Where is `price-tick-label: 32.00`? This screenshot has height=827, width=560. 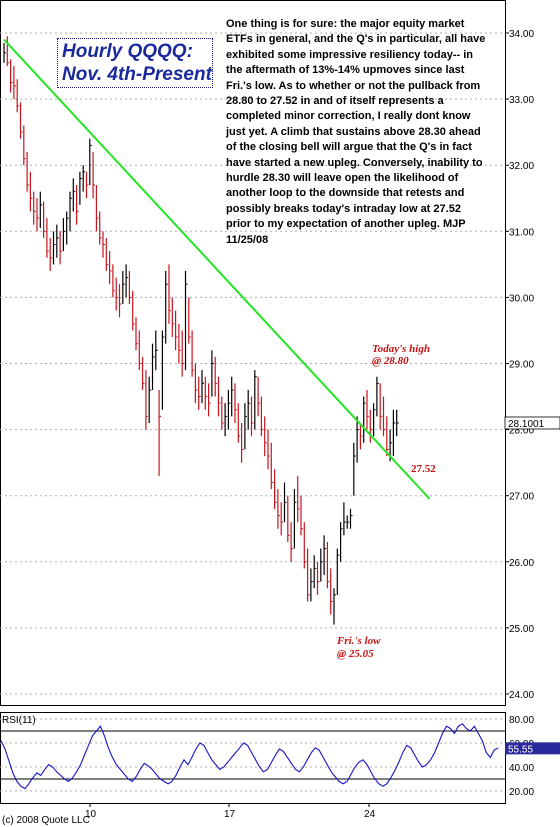
price-tick-label: 32.00 is located at coordinates (521, 166).